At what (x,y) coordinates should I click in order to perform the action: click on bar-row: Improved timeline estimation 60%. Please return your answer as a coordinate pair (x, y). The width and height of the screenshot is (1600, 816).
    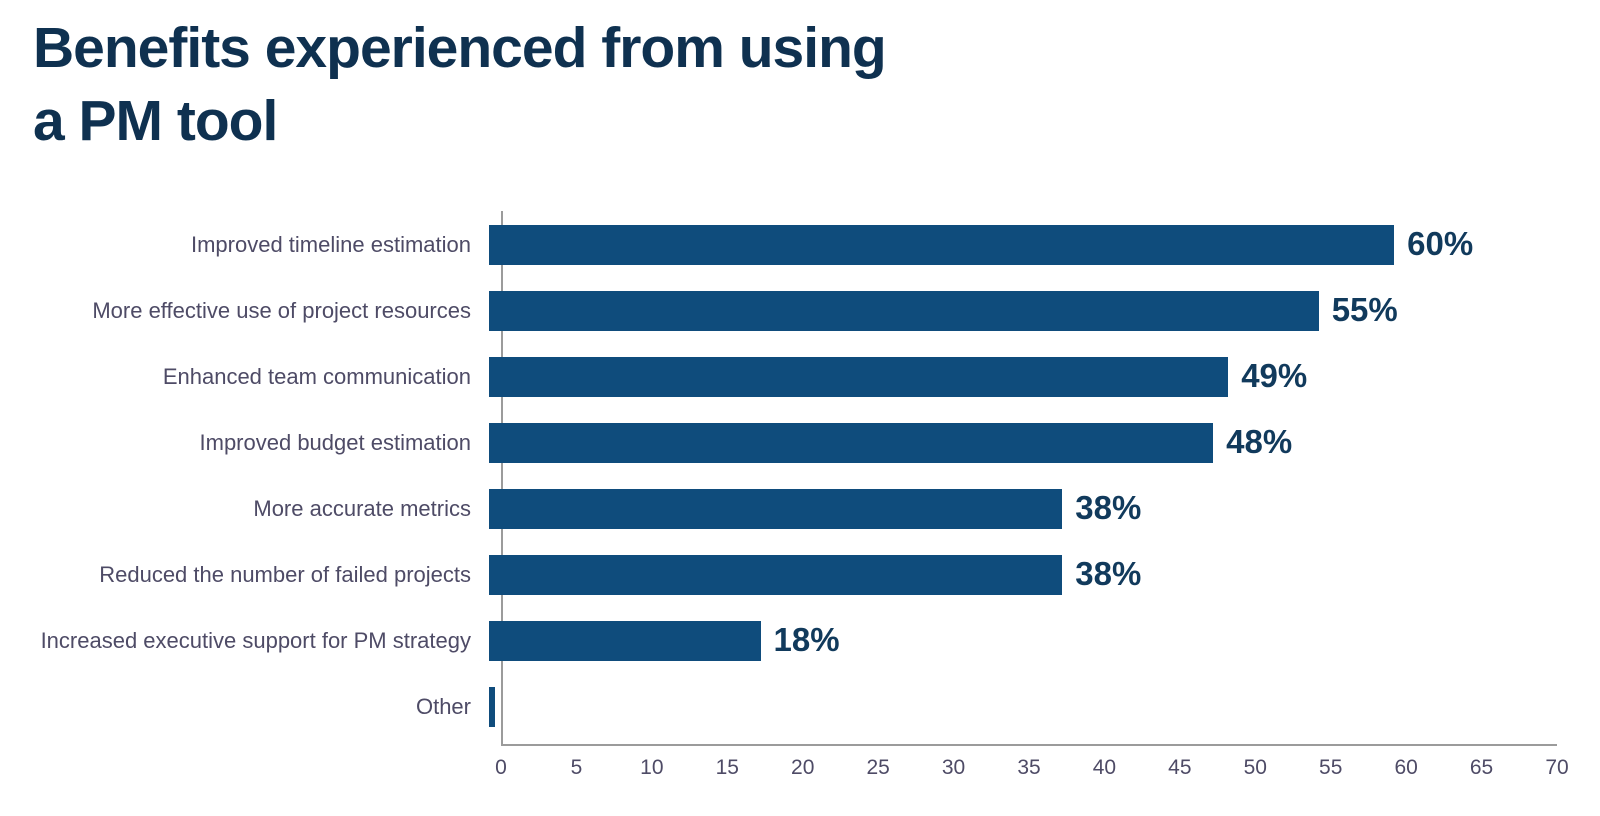
    Looking at the image, I should click on (800, 245).